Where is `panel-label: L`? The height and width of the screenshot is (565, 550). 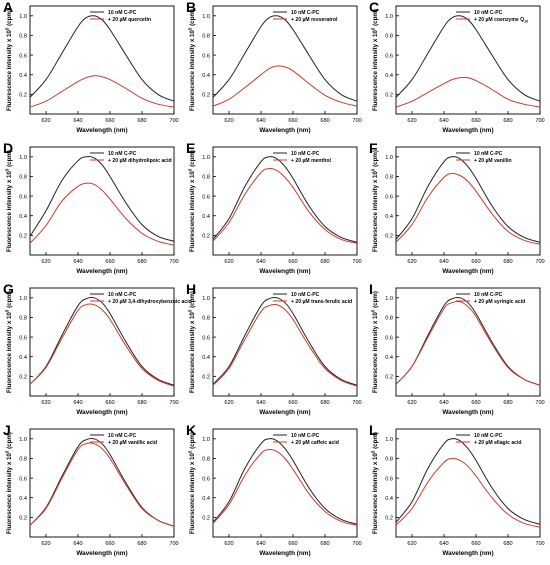 panel-label: L is located at coordinates (373, 430).